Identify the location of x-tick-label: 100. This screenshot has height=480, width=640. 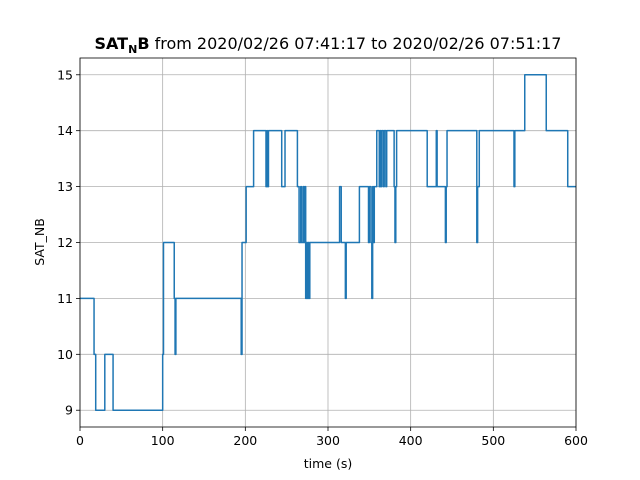
(163, 440).